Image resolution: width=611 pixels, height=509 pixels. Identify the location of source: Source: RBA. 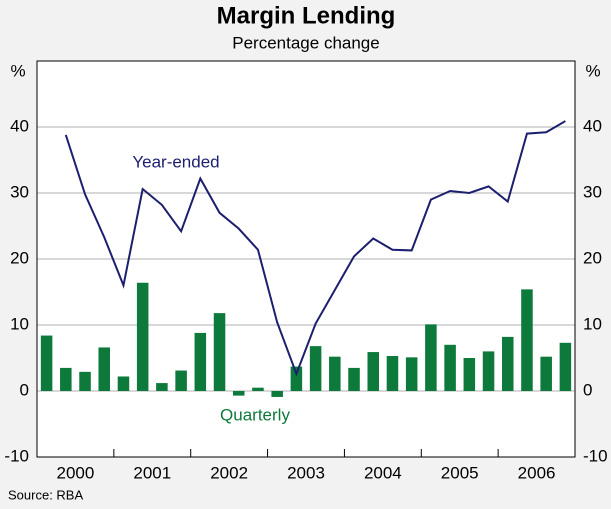
(45, 494).